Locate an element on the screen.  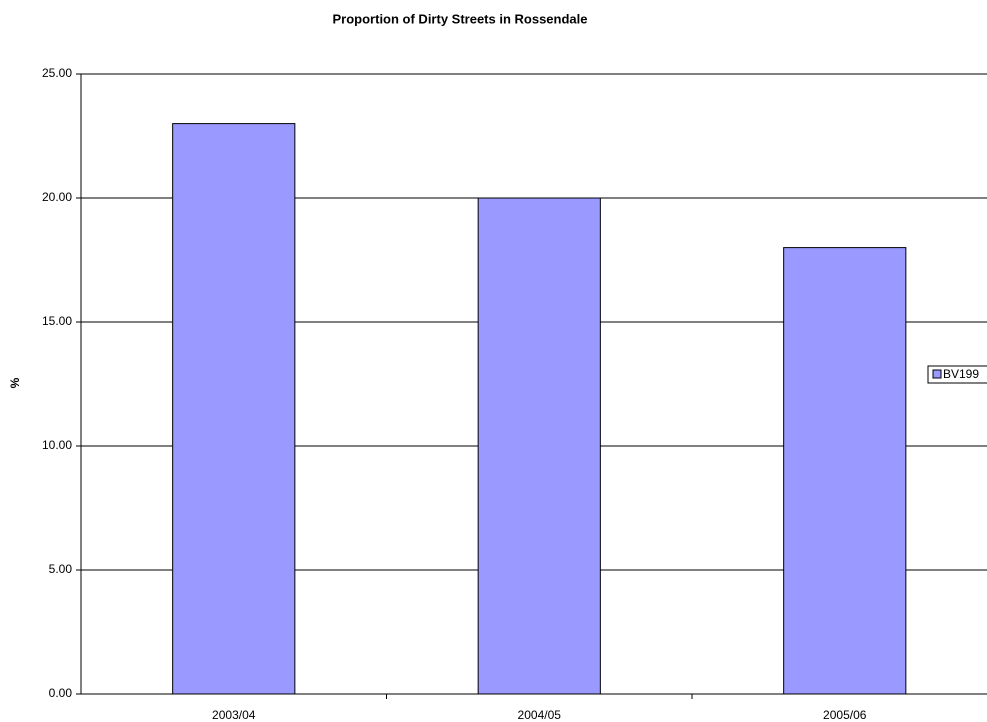
y-tick-label: 10.00 is located at coordinates (57, 445).